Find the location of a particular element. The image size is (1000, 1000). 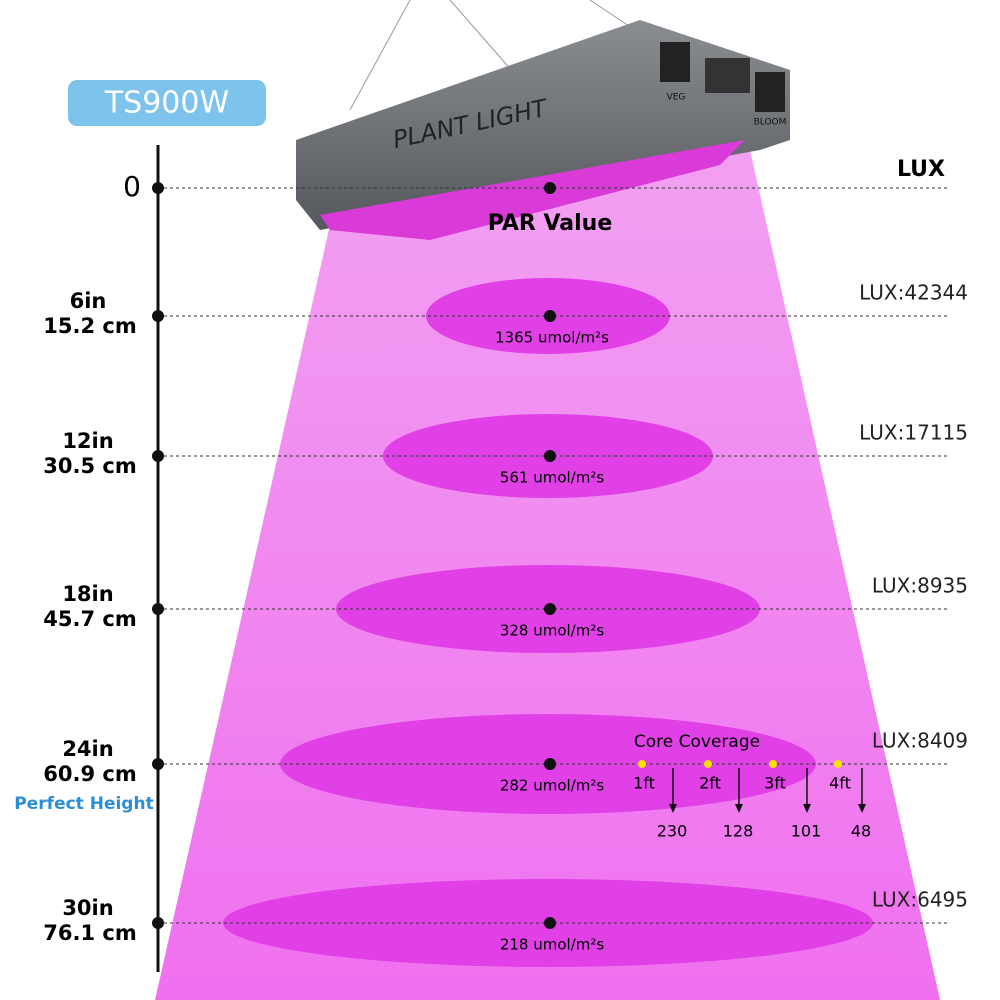

lux-header: LUX is located at coordinates (921, 169).